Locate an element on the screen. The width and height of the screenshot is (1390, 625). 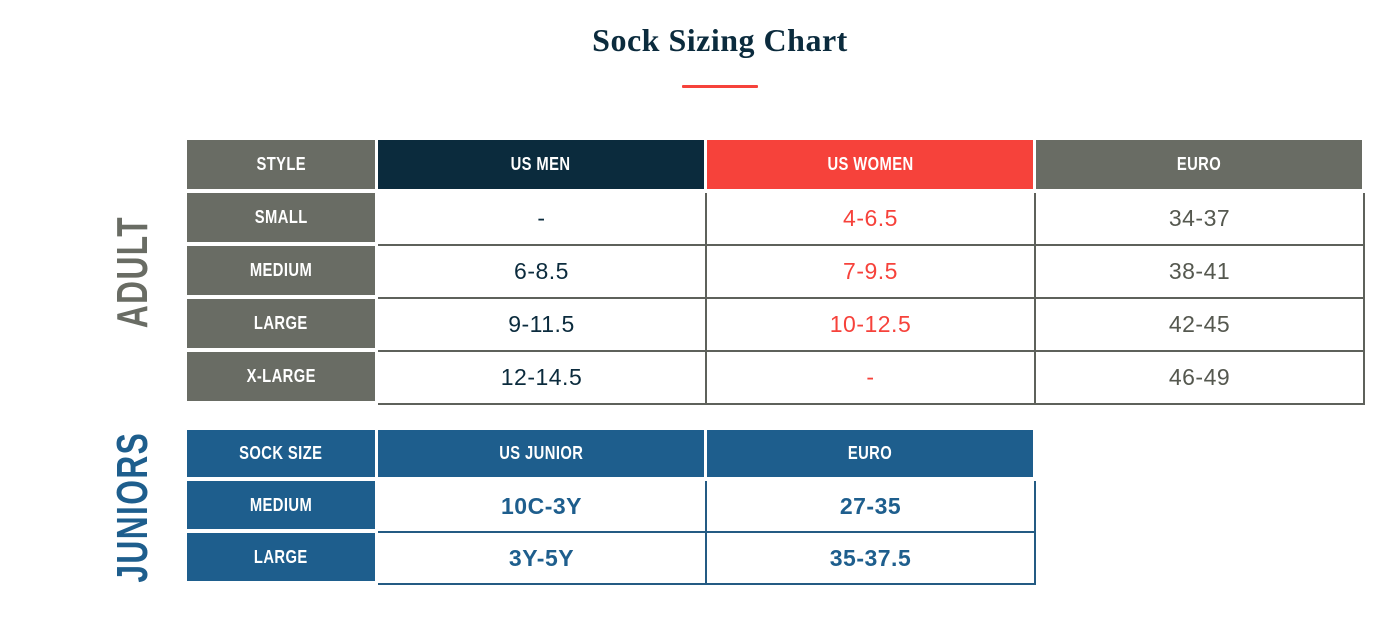
adult-section-label-text: ADULT is located at coordinates (132, 272).